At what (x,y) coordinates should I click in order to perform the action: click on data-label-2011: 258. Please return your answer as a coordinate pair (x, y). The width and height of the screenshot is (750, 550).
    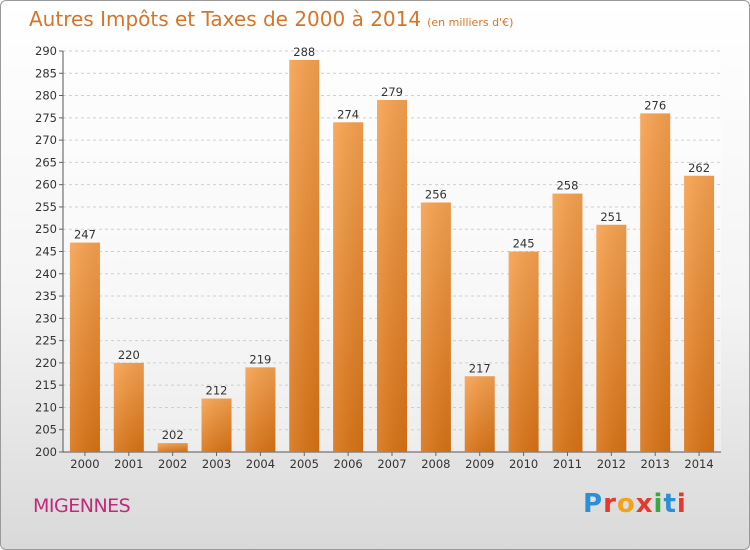
    Looking at the image, I should click on (567, 186).